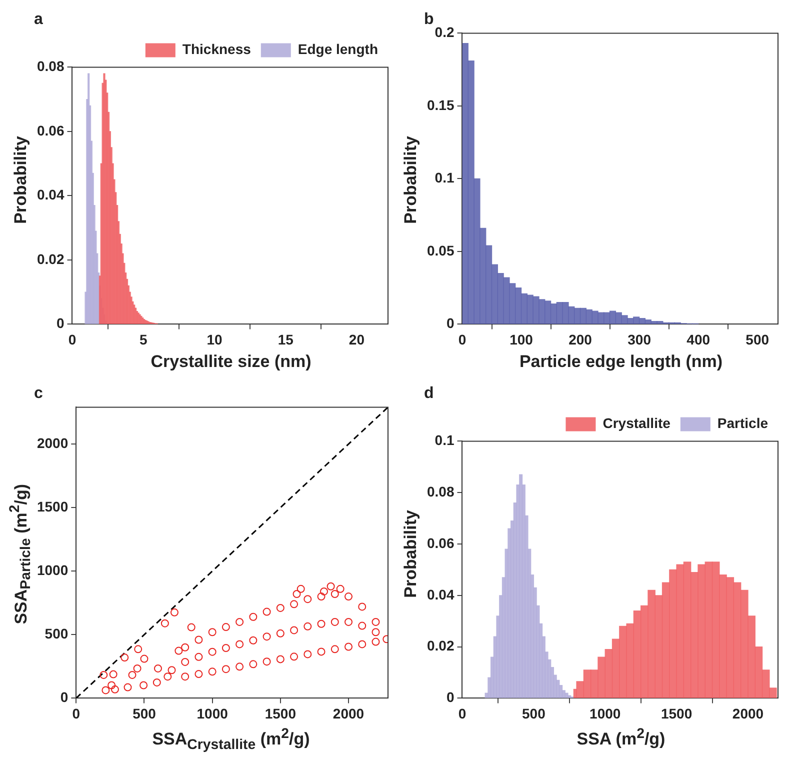  What do you see at coordinates (286, 339) in the screenshot?
I see `x-tick-label: 15` at bounding box center [286, 339].